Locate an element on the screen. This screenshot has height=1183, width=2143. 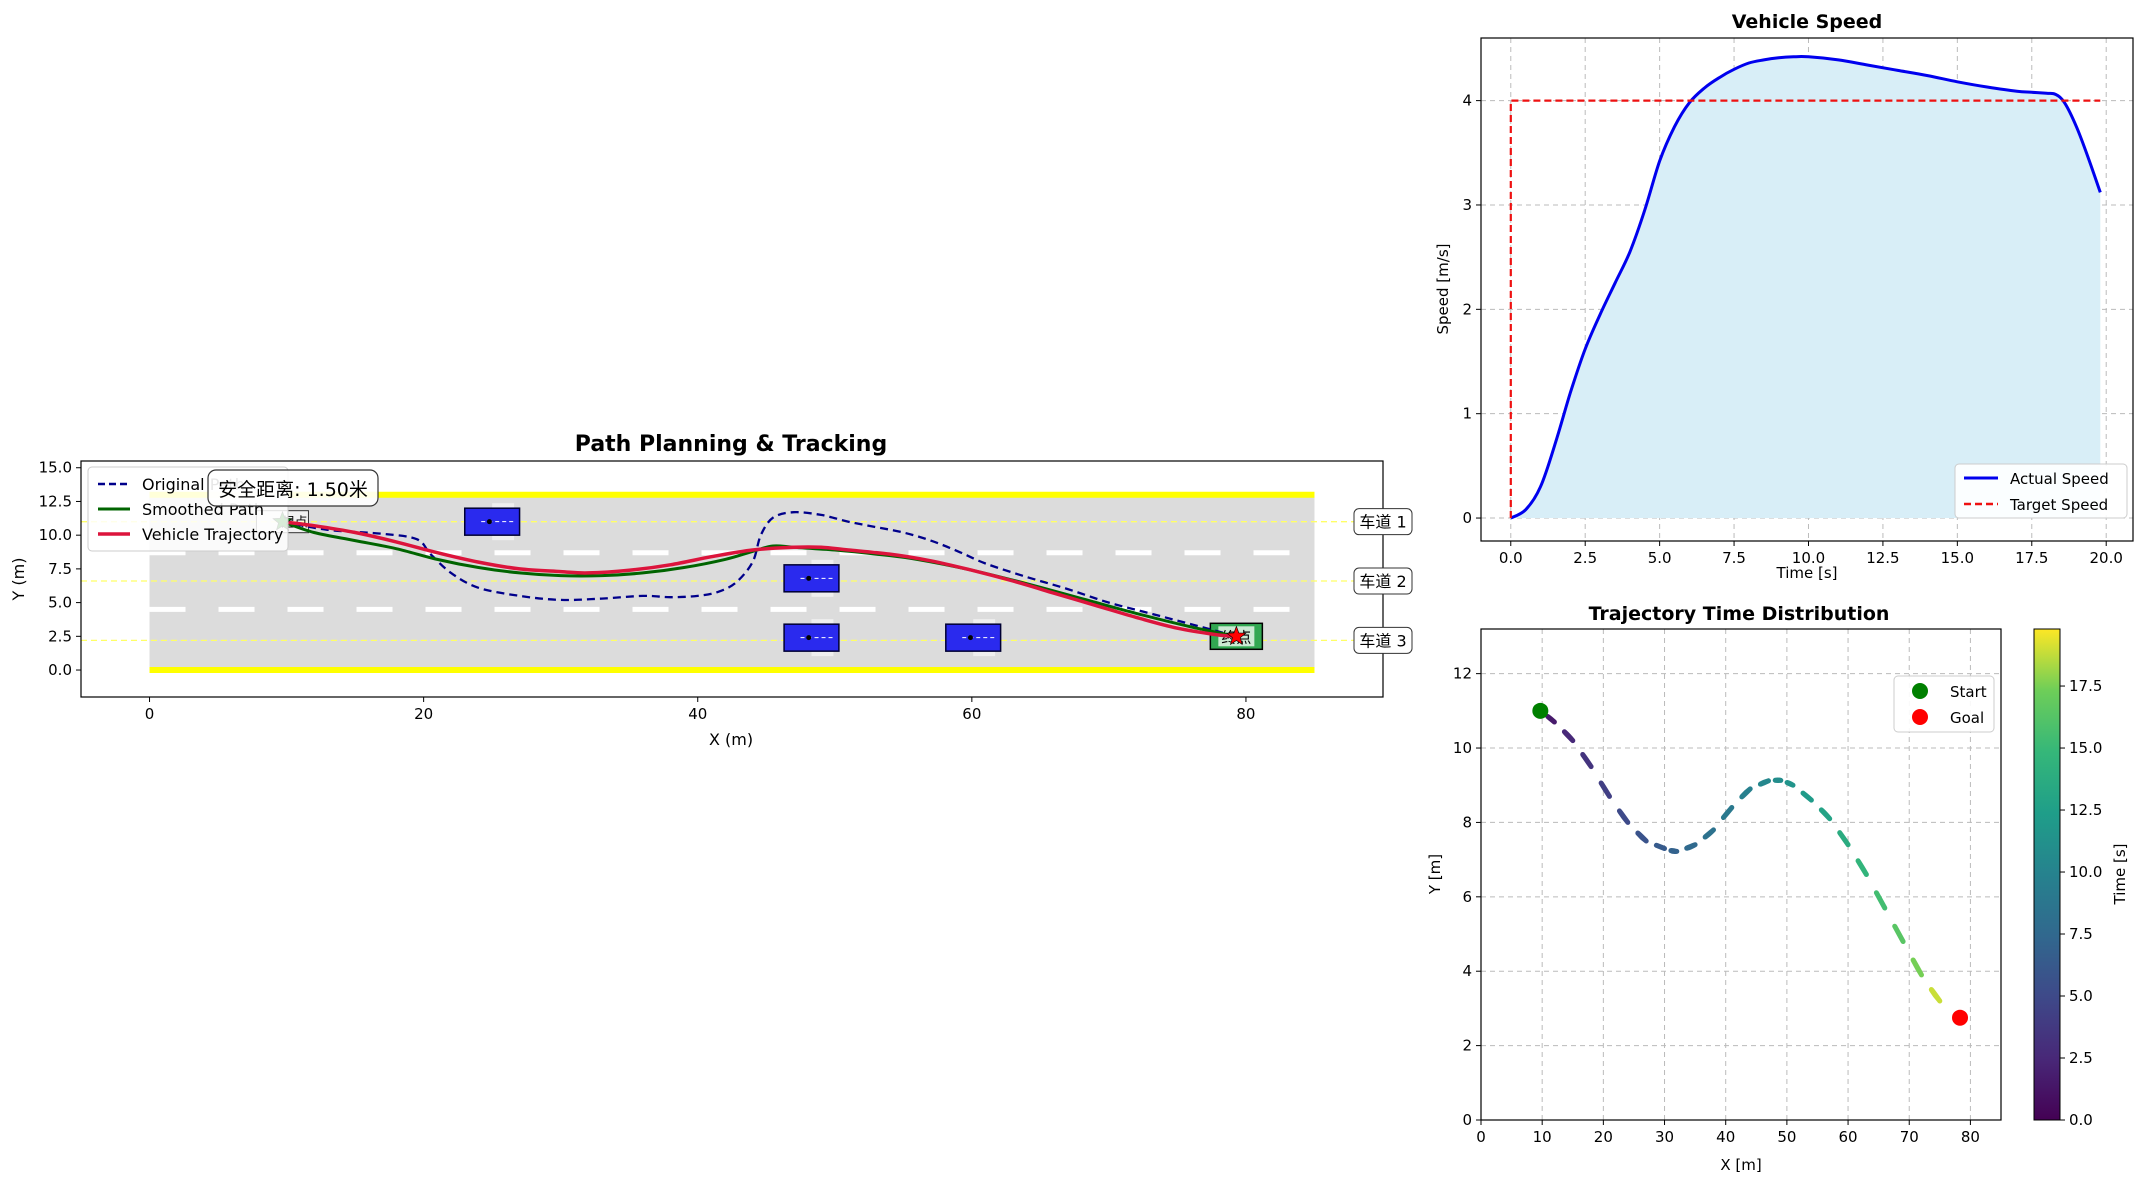
lane-label: 车道 2 is located at coordinates (1382, 581).